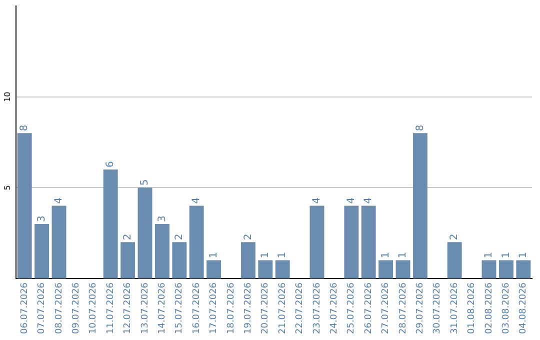 The width and height of the screenshot is (540, 340). I want to click on x-tick-label: 15.07.2026, so click(179, 308).